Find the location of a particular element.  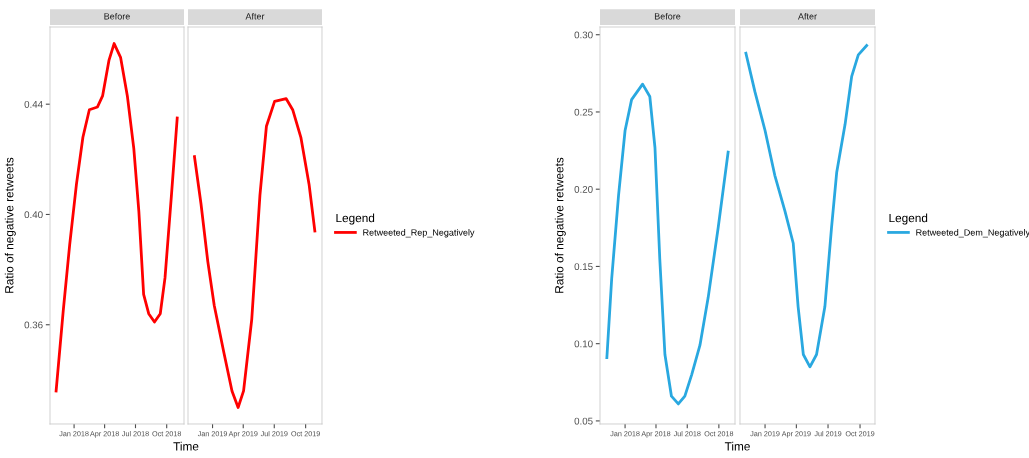

y-tick-label: 0.30 is located at coordinates (583, 35).